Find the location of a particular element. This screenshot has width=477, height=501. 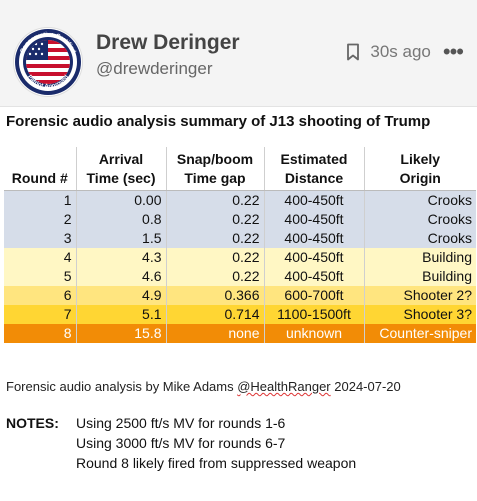

table-row: 5 4.6 0.22 400-450ft Building is located at coordinates (240, 276).